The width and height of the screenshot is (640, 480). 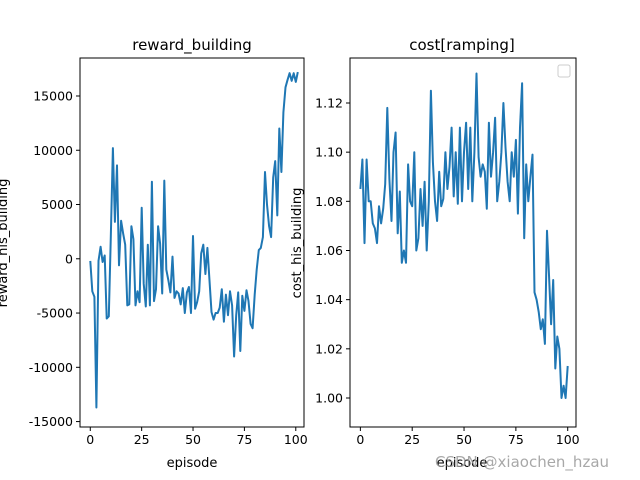 What do you see at coordinates (51, 367) in the screenshot?
I see `y-tick-label: -10000` at bounding box center [51, 367].